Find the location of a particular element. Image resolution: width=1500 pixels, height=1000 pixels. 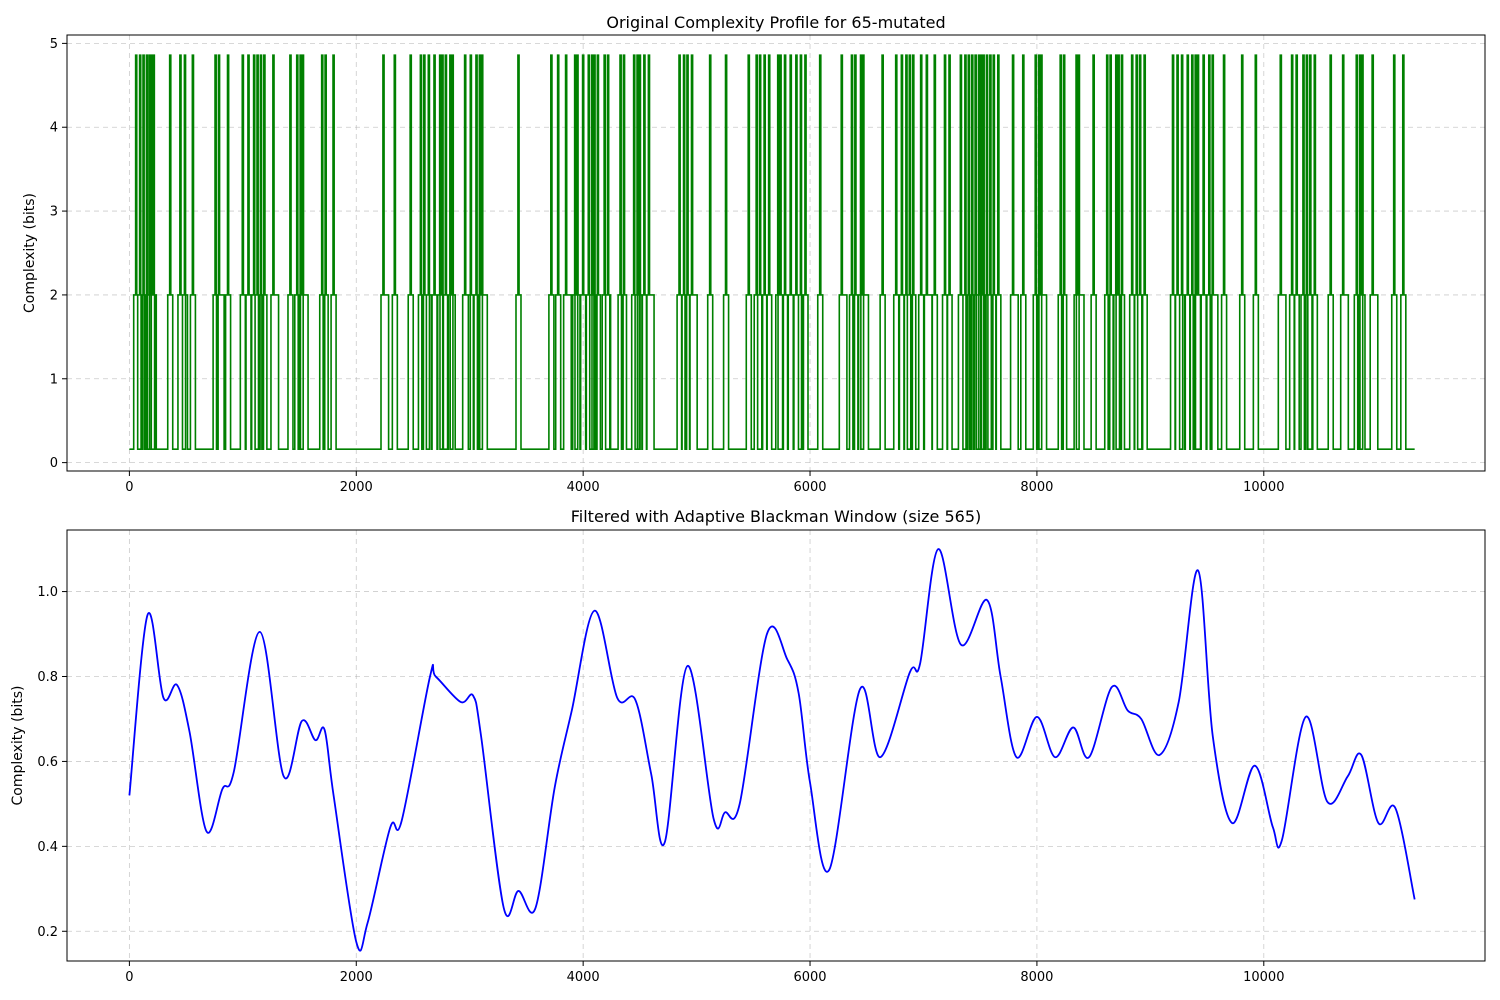

bottom-x-tick-label: 6000 is located at coordinates (809, 977).